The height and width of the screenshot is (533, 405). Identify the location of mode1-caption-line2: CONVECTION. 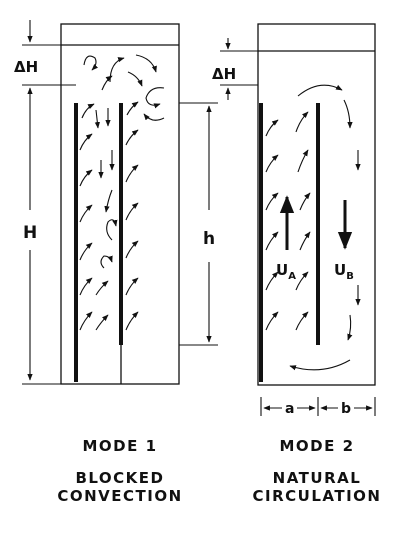
(120, 496).